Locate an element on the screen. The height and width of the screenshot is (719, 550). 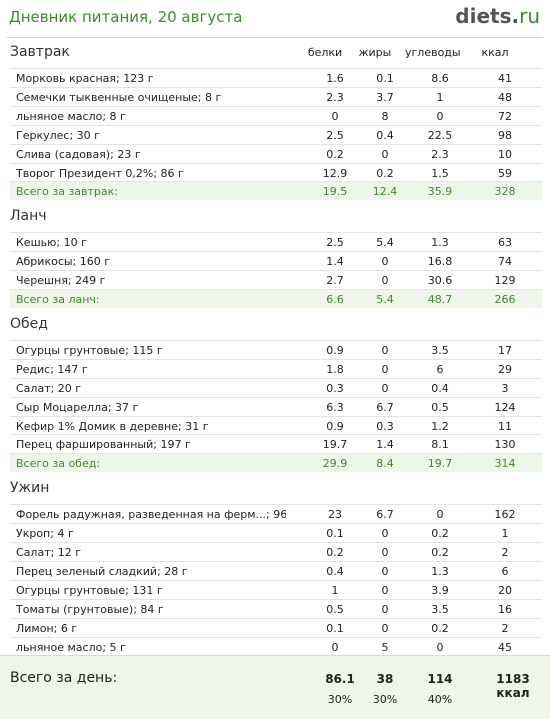
food-row: Салат; 20 г 0.3 0 0.4 3 is located at coordinates (276, 387).